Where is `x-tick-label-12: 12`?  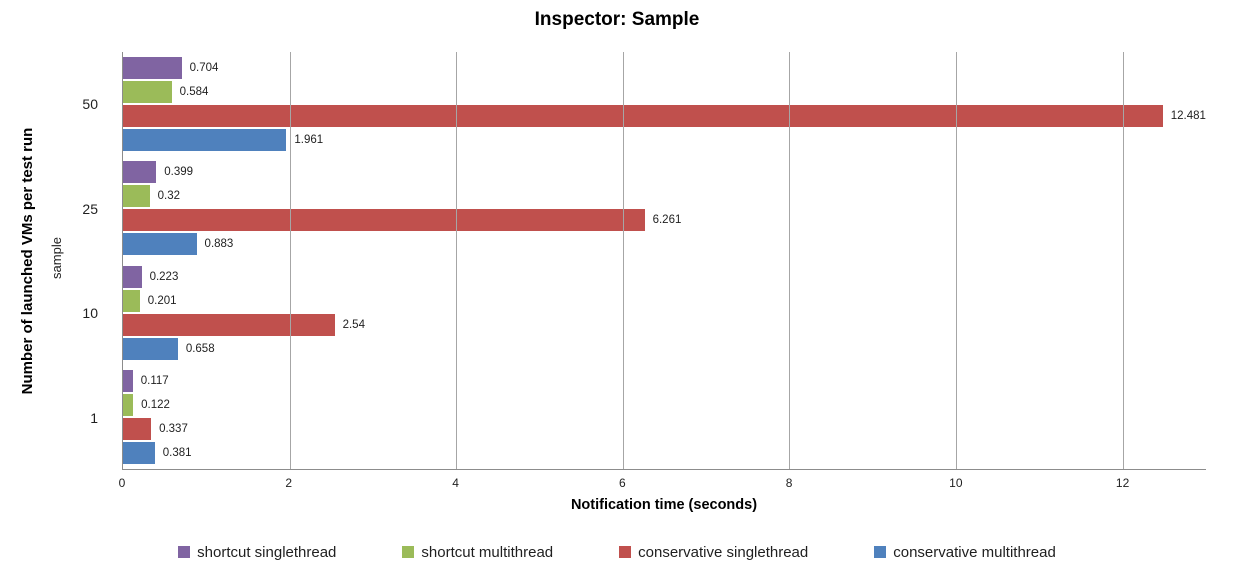
x-tick-label-12: 12 is located at coordinates (1122, 483).